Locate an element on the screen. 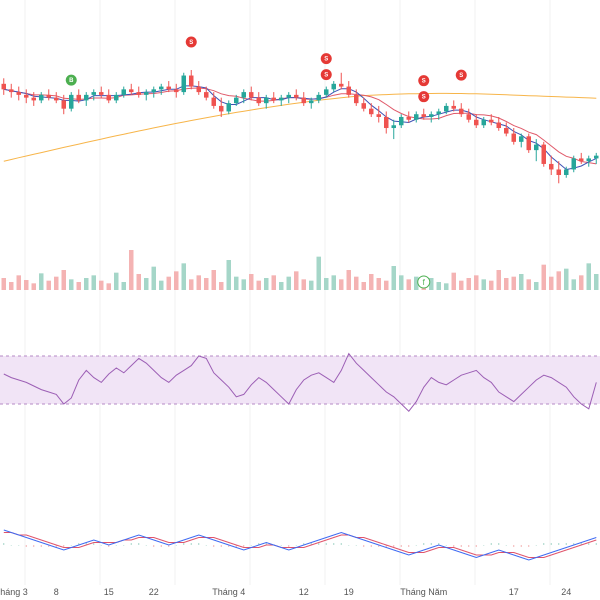 Image resolution: width=600 pixels, height=600 pixels. signal-label: S is located at coordinates (424, 98).